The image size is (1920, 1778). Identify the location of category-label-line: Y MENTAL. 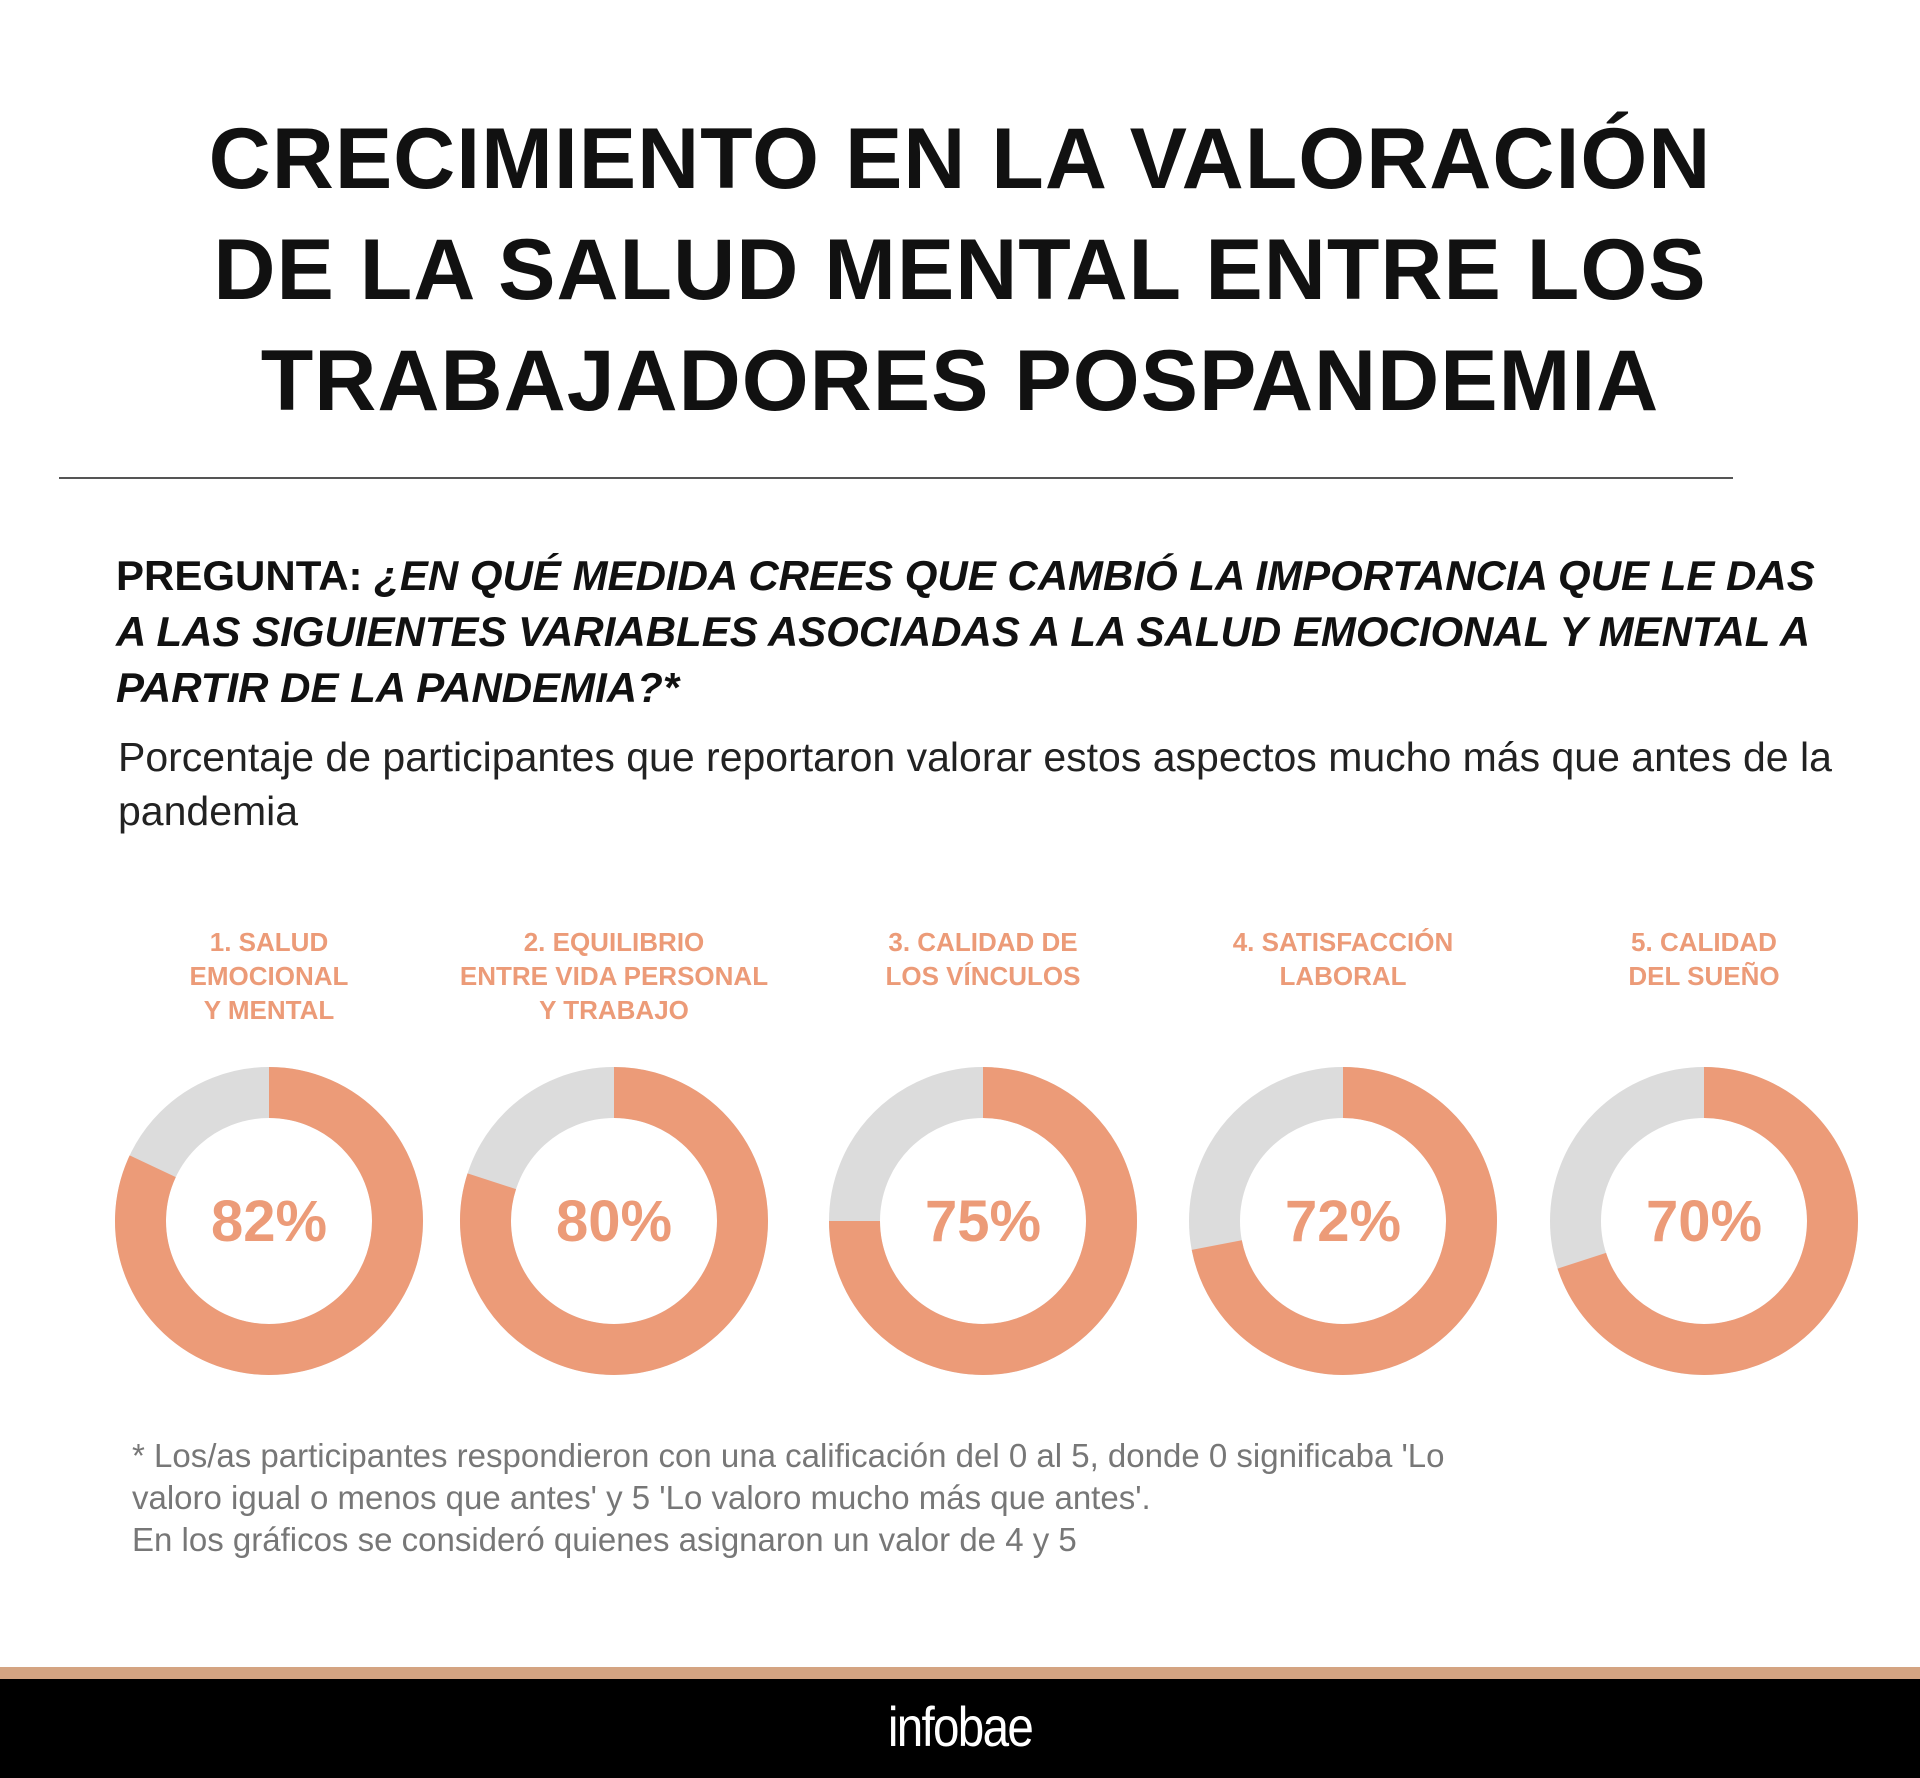
(269, 1010).